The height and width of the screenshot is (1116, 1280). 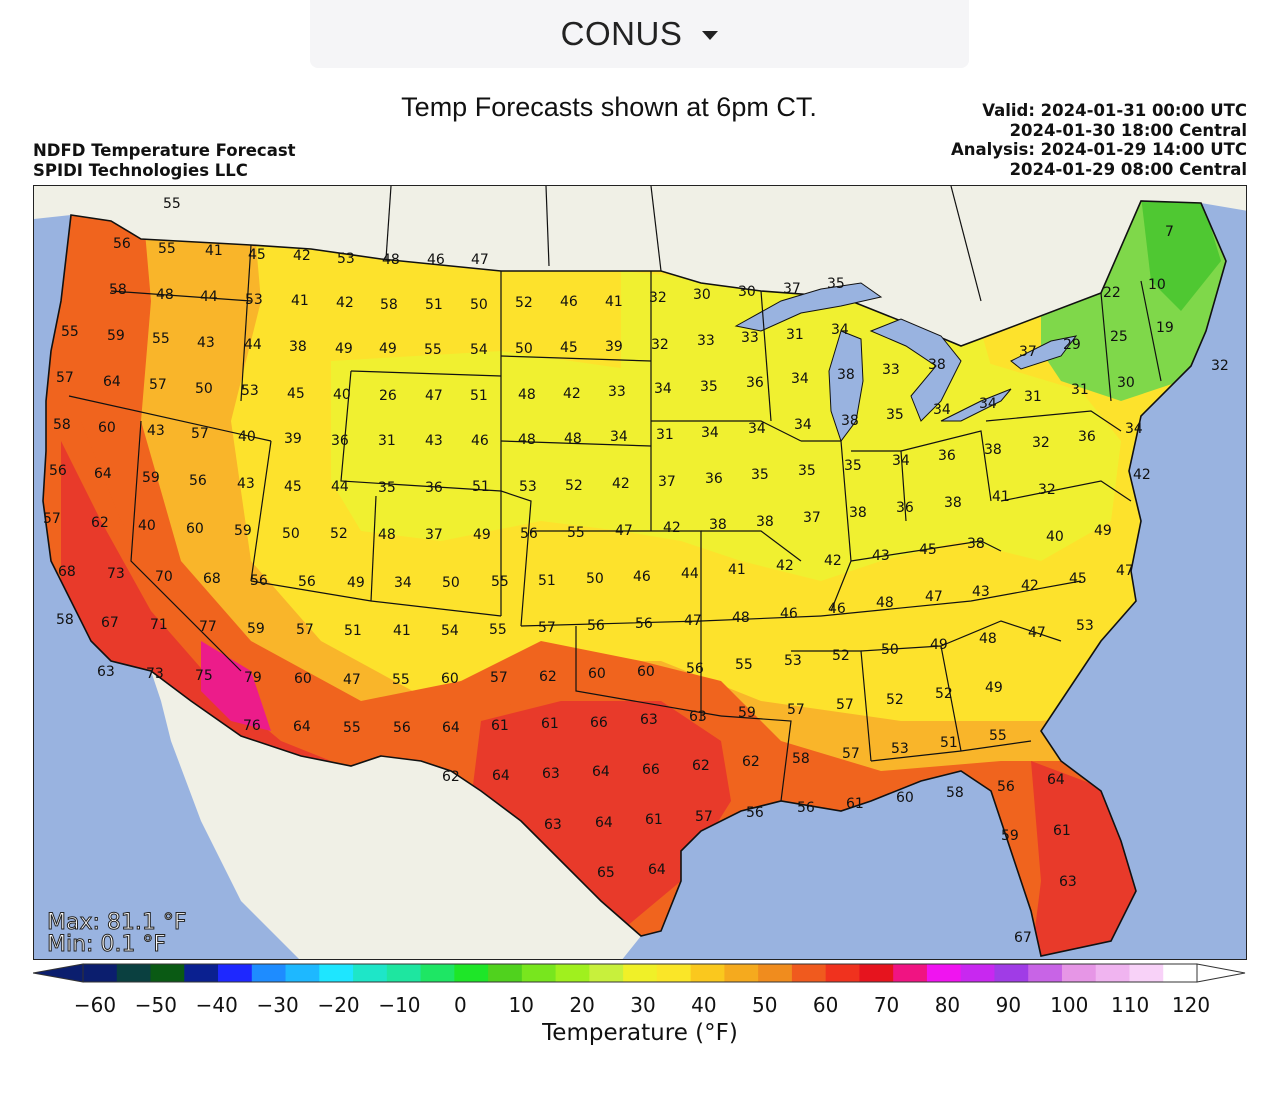 I want to click on region-selector: CONUS, so click(x=639, y=34).